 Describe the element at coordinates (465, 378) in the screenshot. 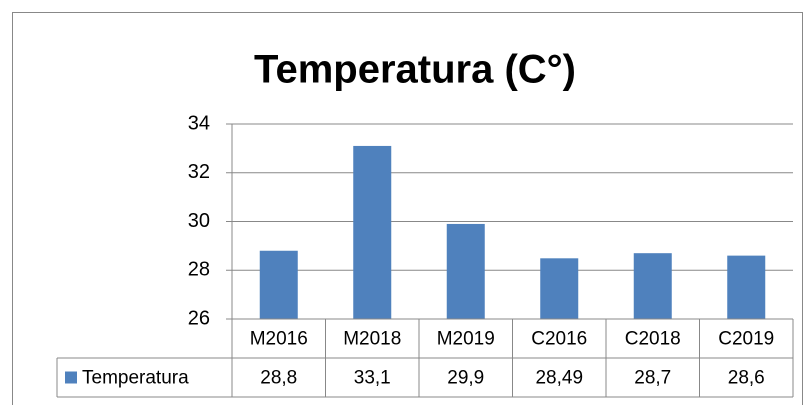

I see `data-table-value: 29,9` at that location.